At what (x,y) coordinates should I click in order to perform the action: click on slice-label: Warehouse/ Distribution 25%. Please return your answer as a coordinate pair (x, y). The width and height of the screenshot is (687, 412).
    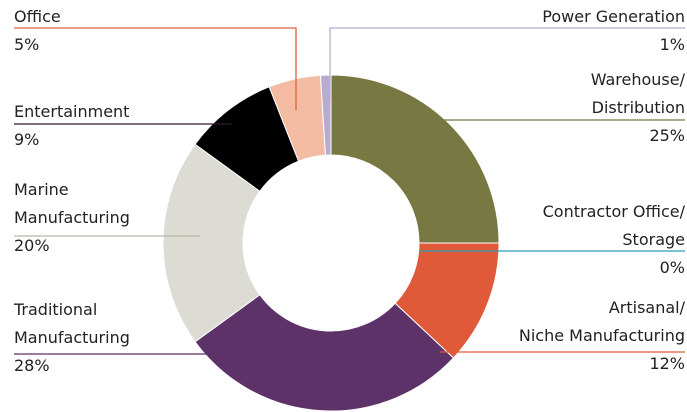
    Looking at the image, I should click on (638, 108).